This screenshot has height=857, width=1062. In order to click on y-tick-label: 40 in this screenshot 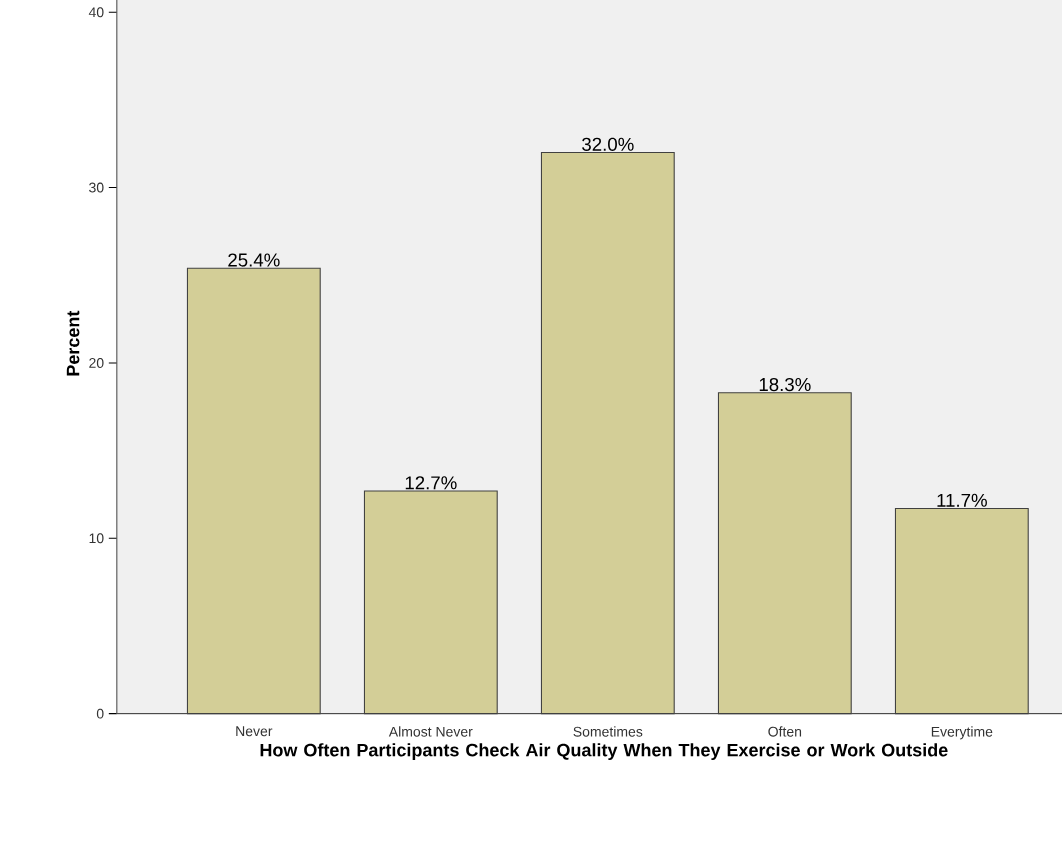, I will do `click(96, 12)`.